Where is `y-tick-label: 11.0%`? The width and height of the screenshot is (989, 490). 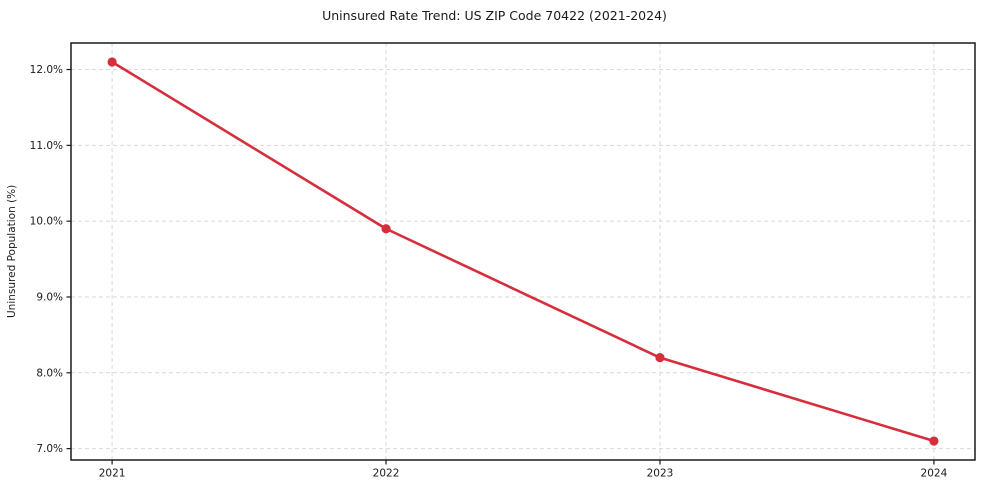
y-tick-label: 11.0% is located at coordinates (46, 146).